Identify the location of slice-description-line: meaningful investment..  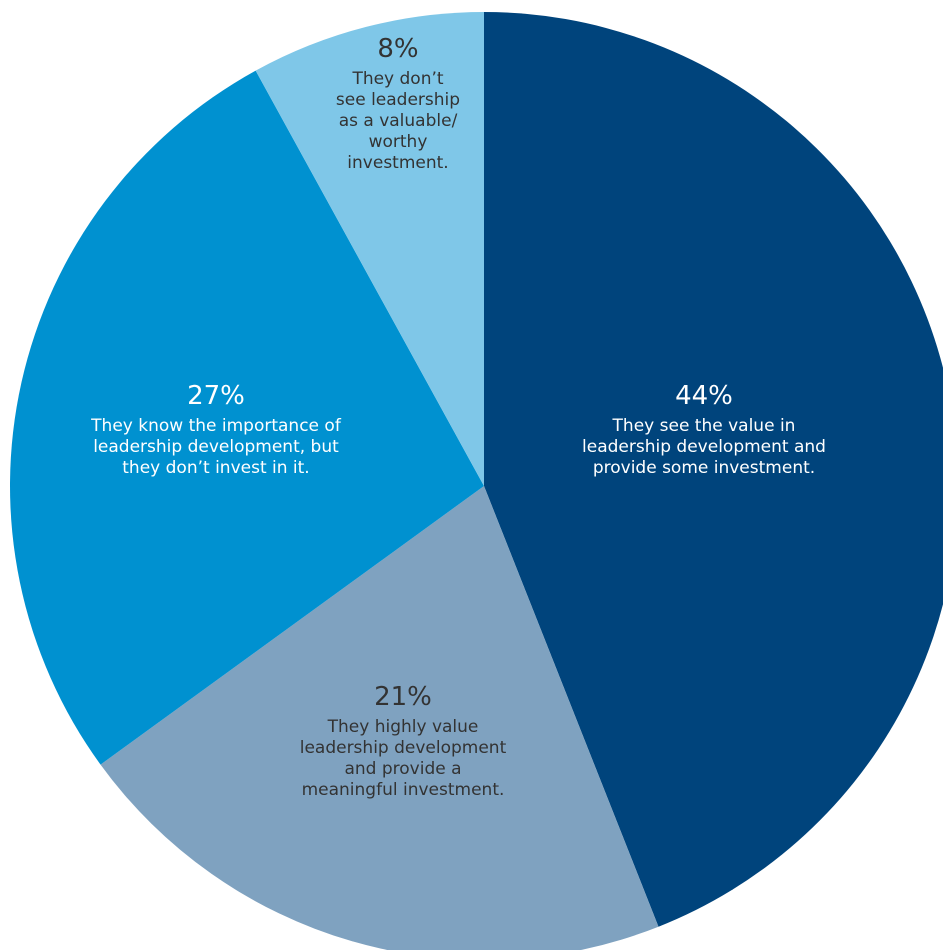
(403, 790).